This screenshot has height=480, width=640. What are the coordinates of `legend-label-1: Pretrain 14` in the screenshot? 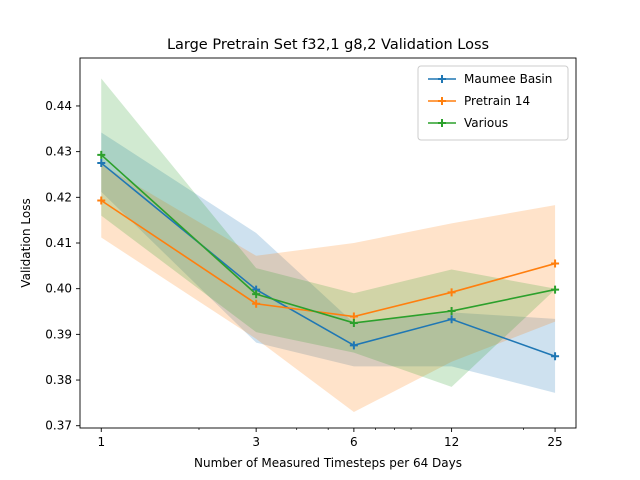 It's located at (497, 101).